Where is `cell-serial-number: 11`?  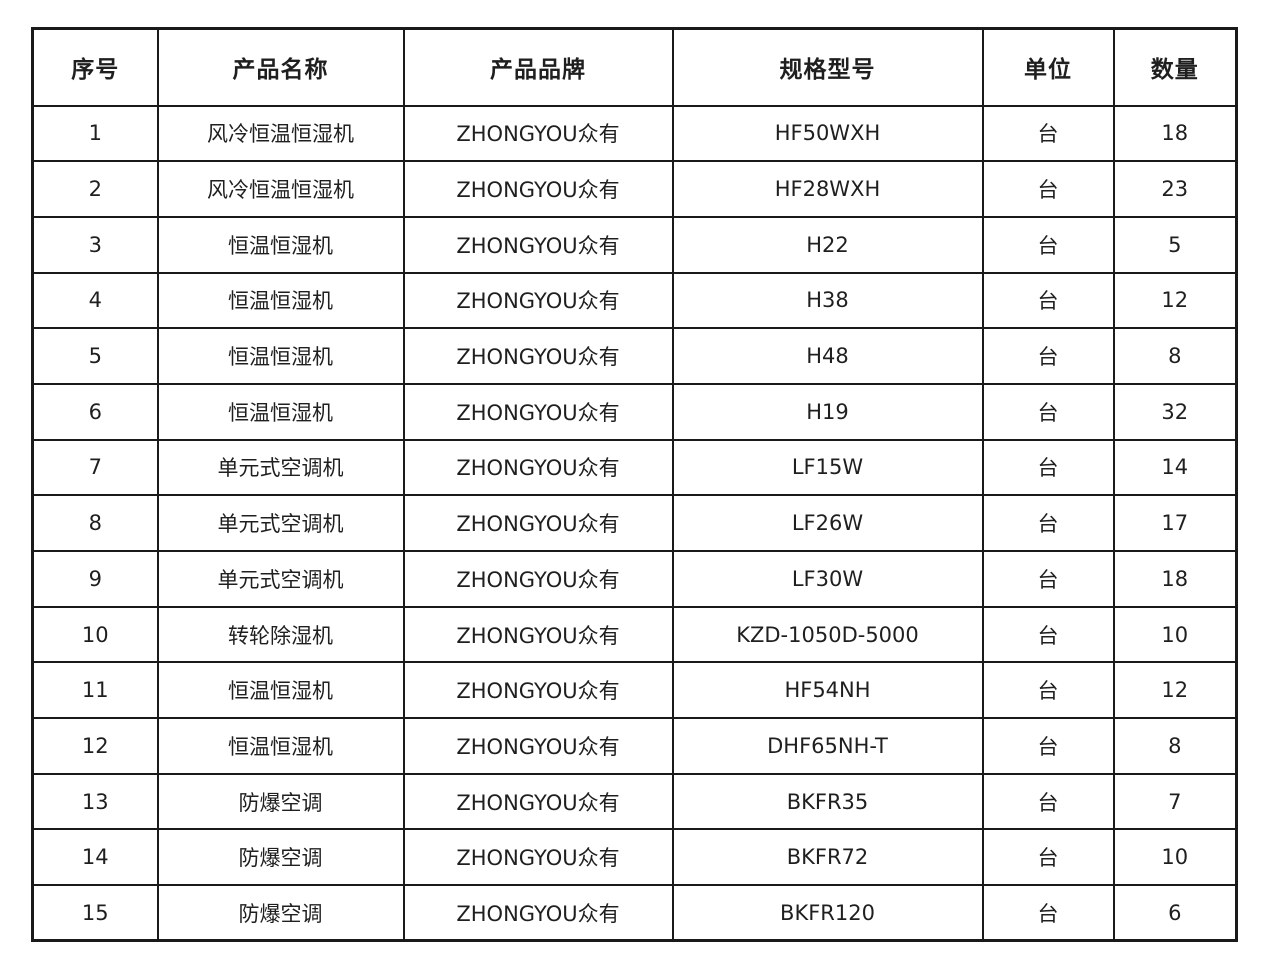
cell-serial-number: 11 is located at coordinates (95, 690).